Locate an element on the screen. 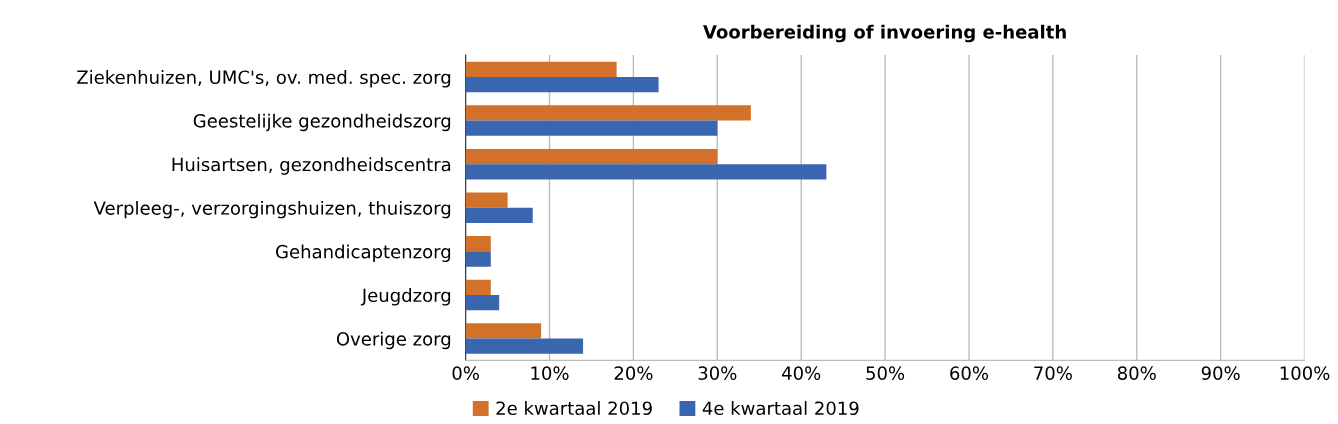  x-tick-label: 60% is located at coordinates (969, 373).